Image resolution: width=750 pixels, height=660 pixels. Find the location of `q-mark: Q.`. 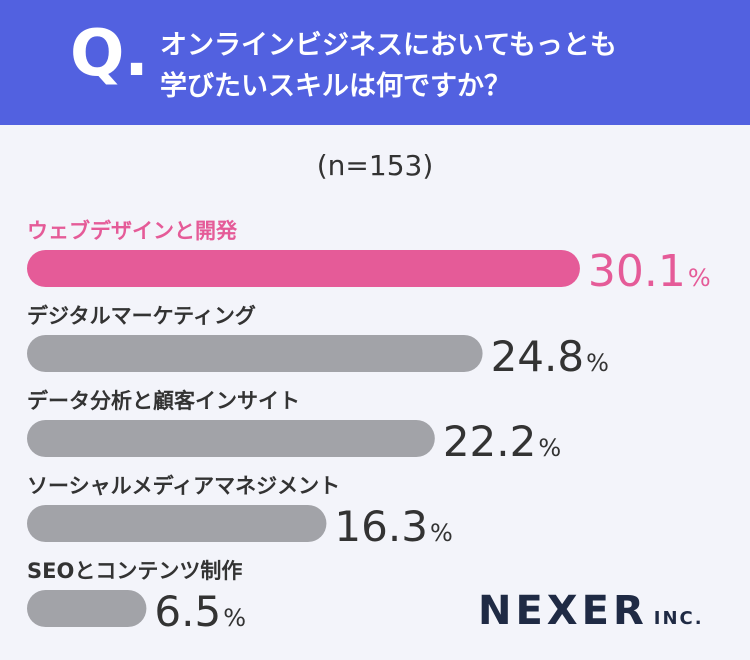

q-mark: Q. is located at coordinates (109, 54).